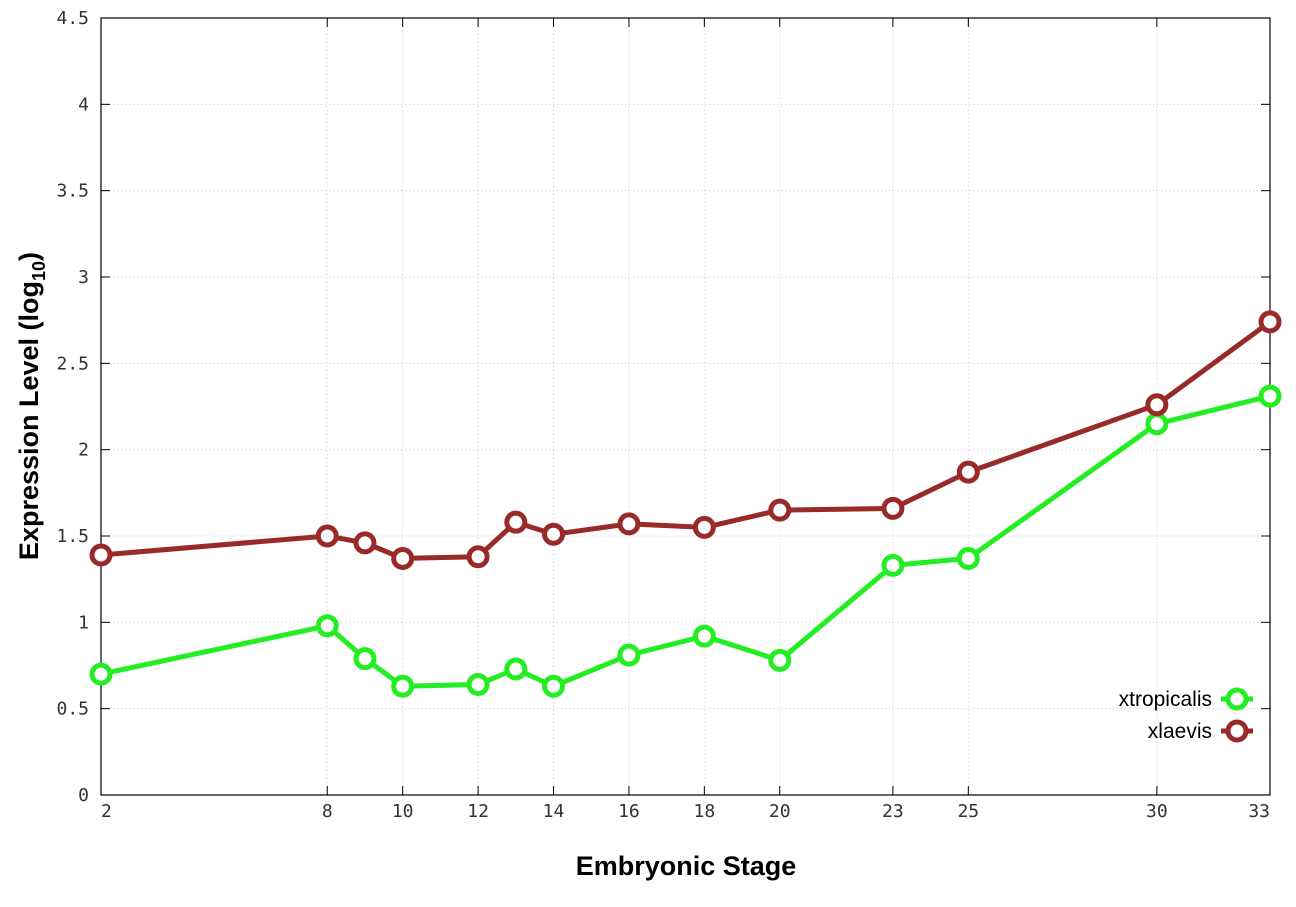 This screenshot has height=907, width=1296. What do you see at coordinates (629, 811) in the screenshot?
I see `x-tick-label: 16` at bounding box center [629, 811].